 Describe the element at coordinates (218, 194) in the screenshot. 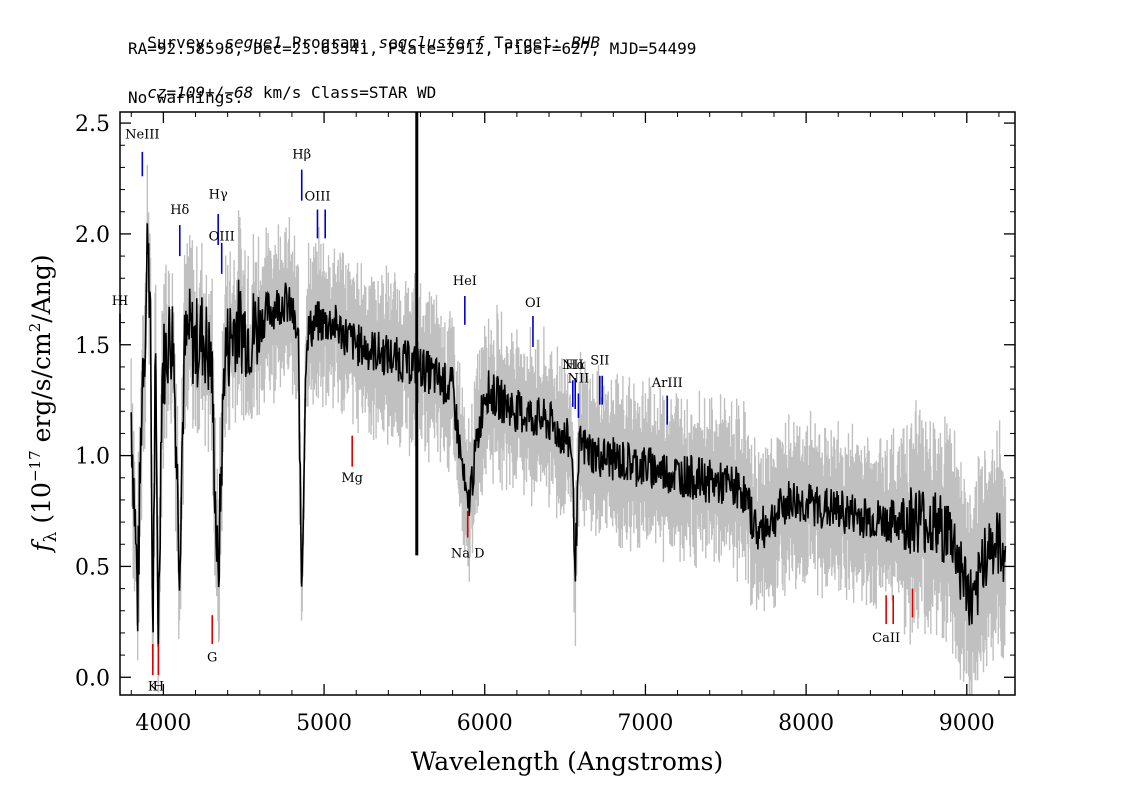

I see `emission-line-label: Hγ` at that location.